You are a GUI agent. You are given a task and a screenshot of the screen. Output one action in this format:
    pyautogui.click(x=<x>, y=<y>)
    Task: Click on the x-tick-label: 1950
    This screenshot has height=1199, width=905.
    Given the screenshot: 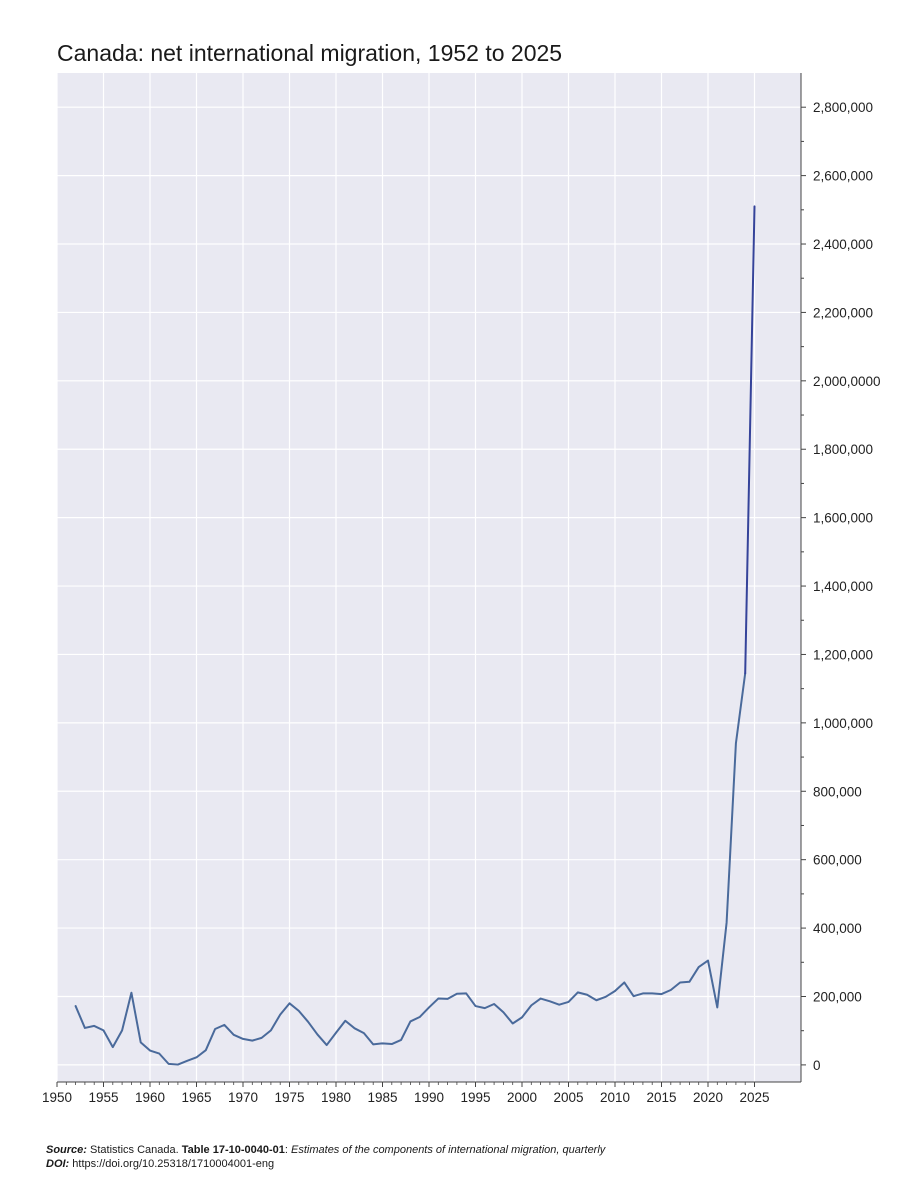 What is the action you would take?
    pyautogui.click(x=57, y=1097)
    